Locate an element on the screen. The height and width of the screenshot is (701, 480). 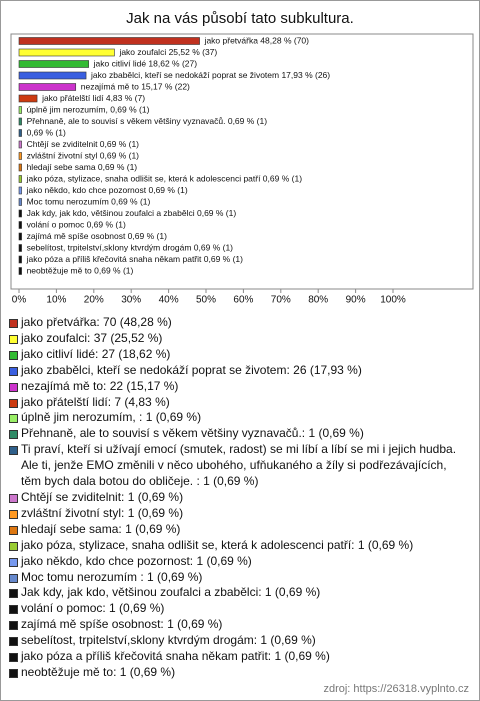
legend-label: zajímá mě spíše osobnost: 1 (0,69 %) is located at coordinates (122, 624).